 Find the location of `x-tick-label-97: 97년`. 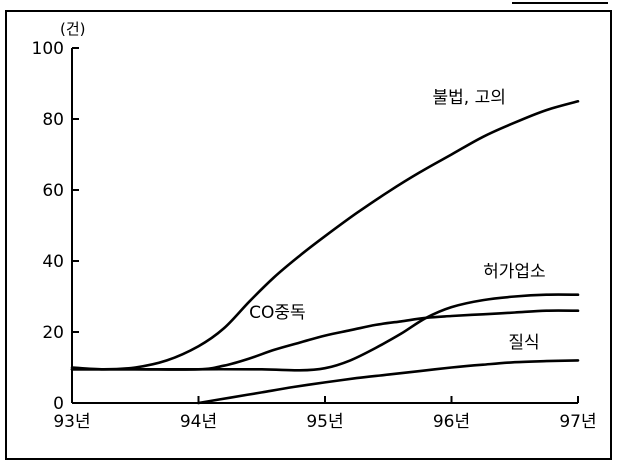

x-tick-label-97: 97년 is located at coordinates (577, 422).